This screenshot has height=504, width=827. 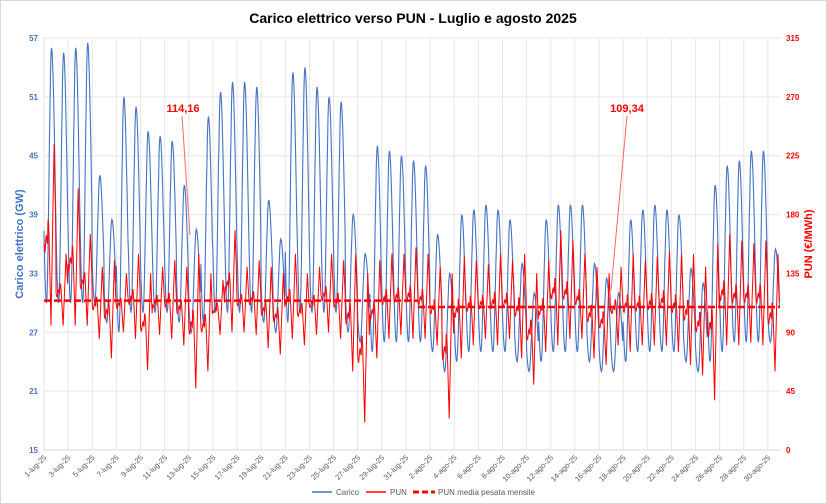 I want to click on annotation-leader-agosto, so click(x=619, y=203).